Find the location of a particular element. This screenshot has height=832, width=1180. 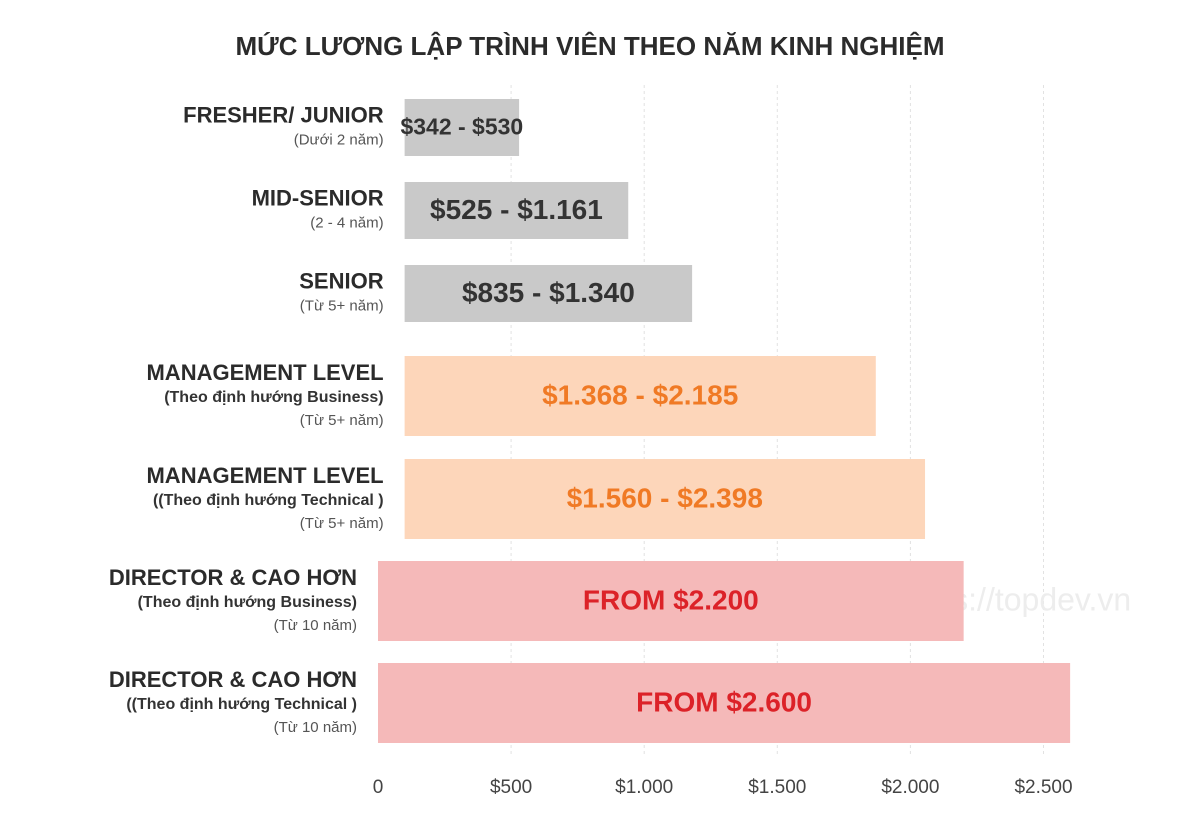

category-label: MID-SENIOR is located at coordinates (318, 197).